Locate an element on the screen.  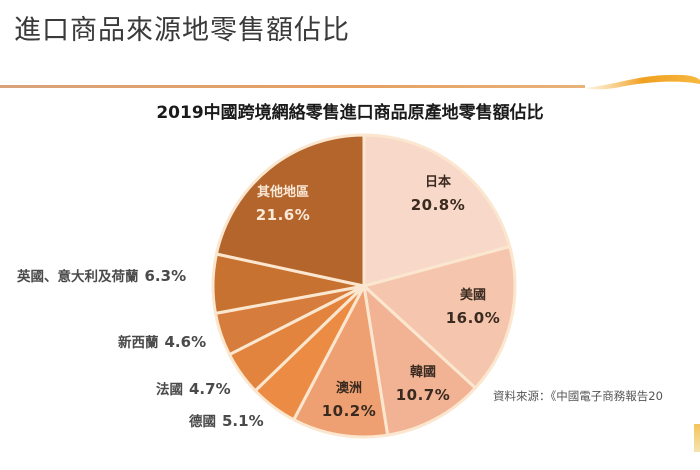
orange-swoosh-decoration is located at coordinates (642, 82).